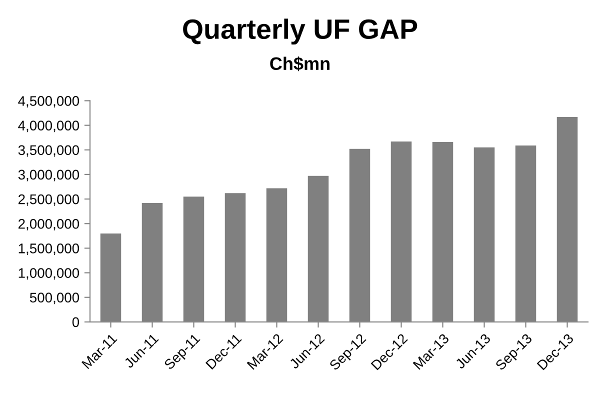 The image size is (600, 395). What do you see at coordinates (49, 249) in the screenshot?
I see `y-tick-label: 1,500,000` at bounding box center [49, 249].